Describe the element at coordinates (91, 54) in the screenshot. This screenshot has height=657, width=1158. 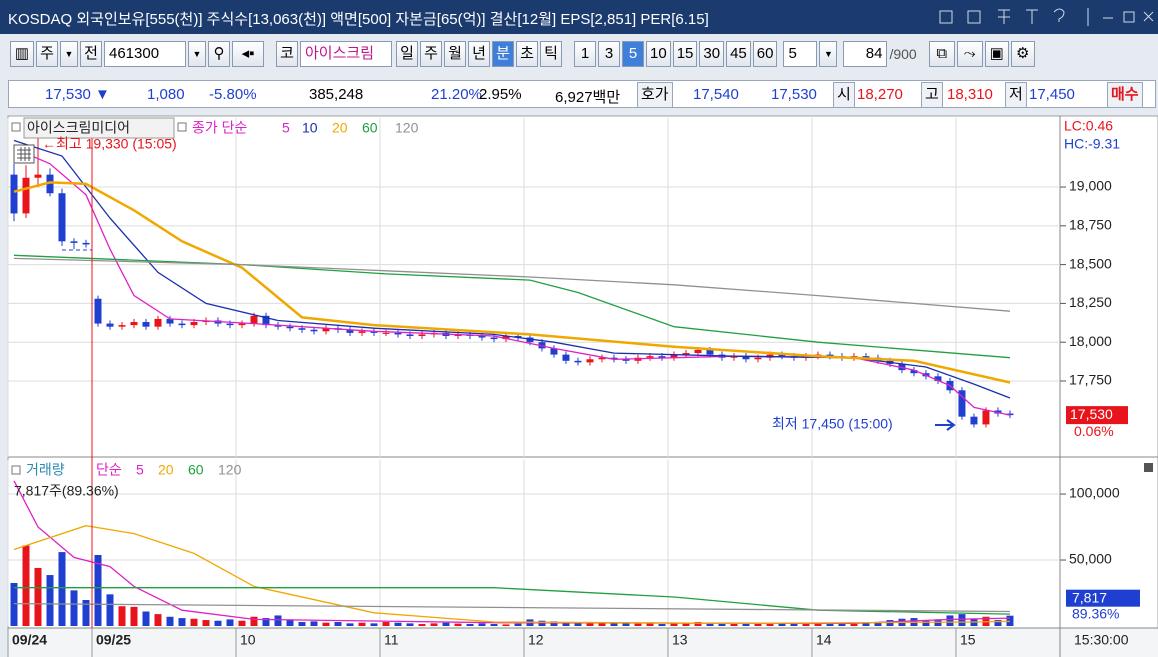
I see `mode-button: 전` at that location.